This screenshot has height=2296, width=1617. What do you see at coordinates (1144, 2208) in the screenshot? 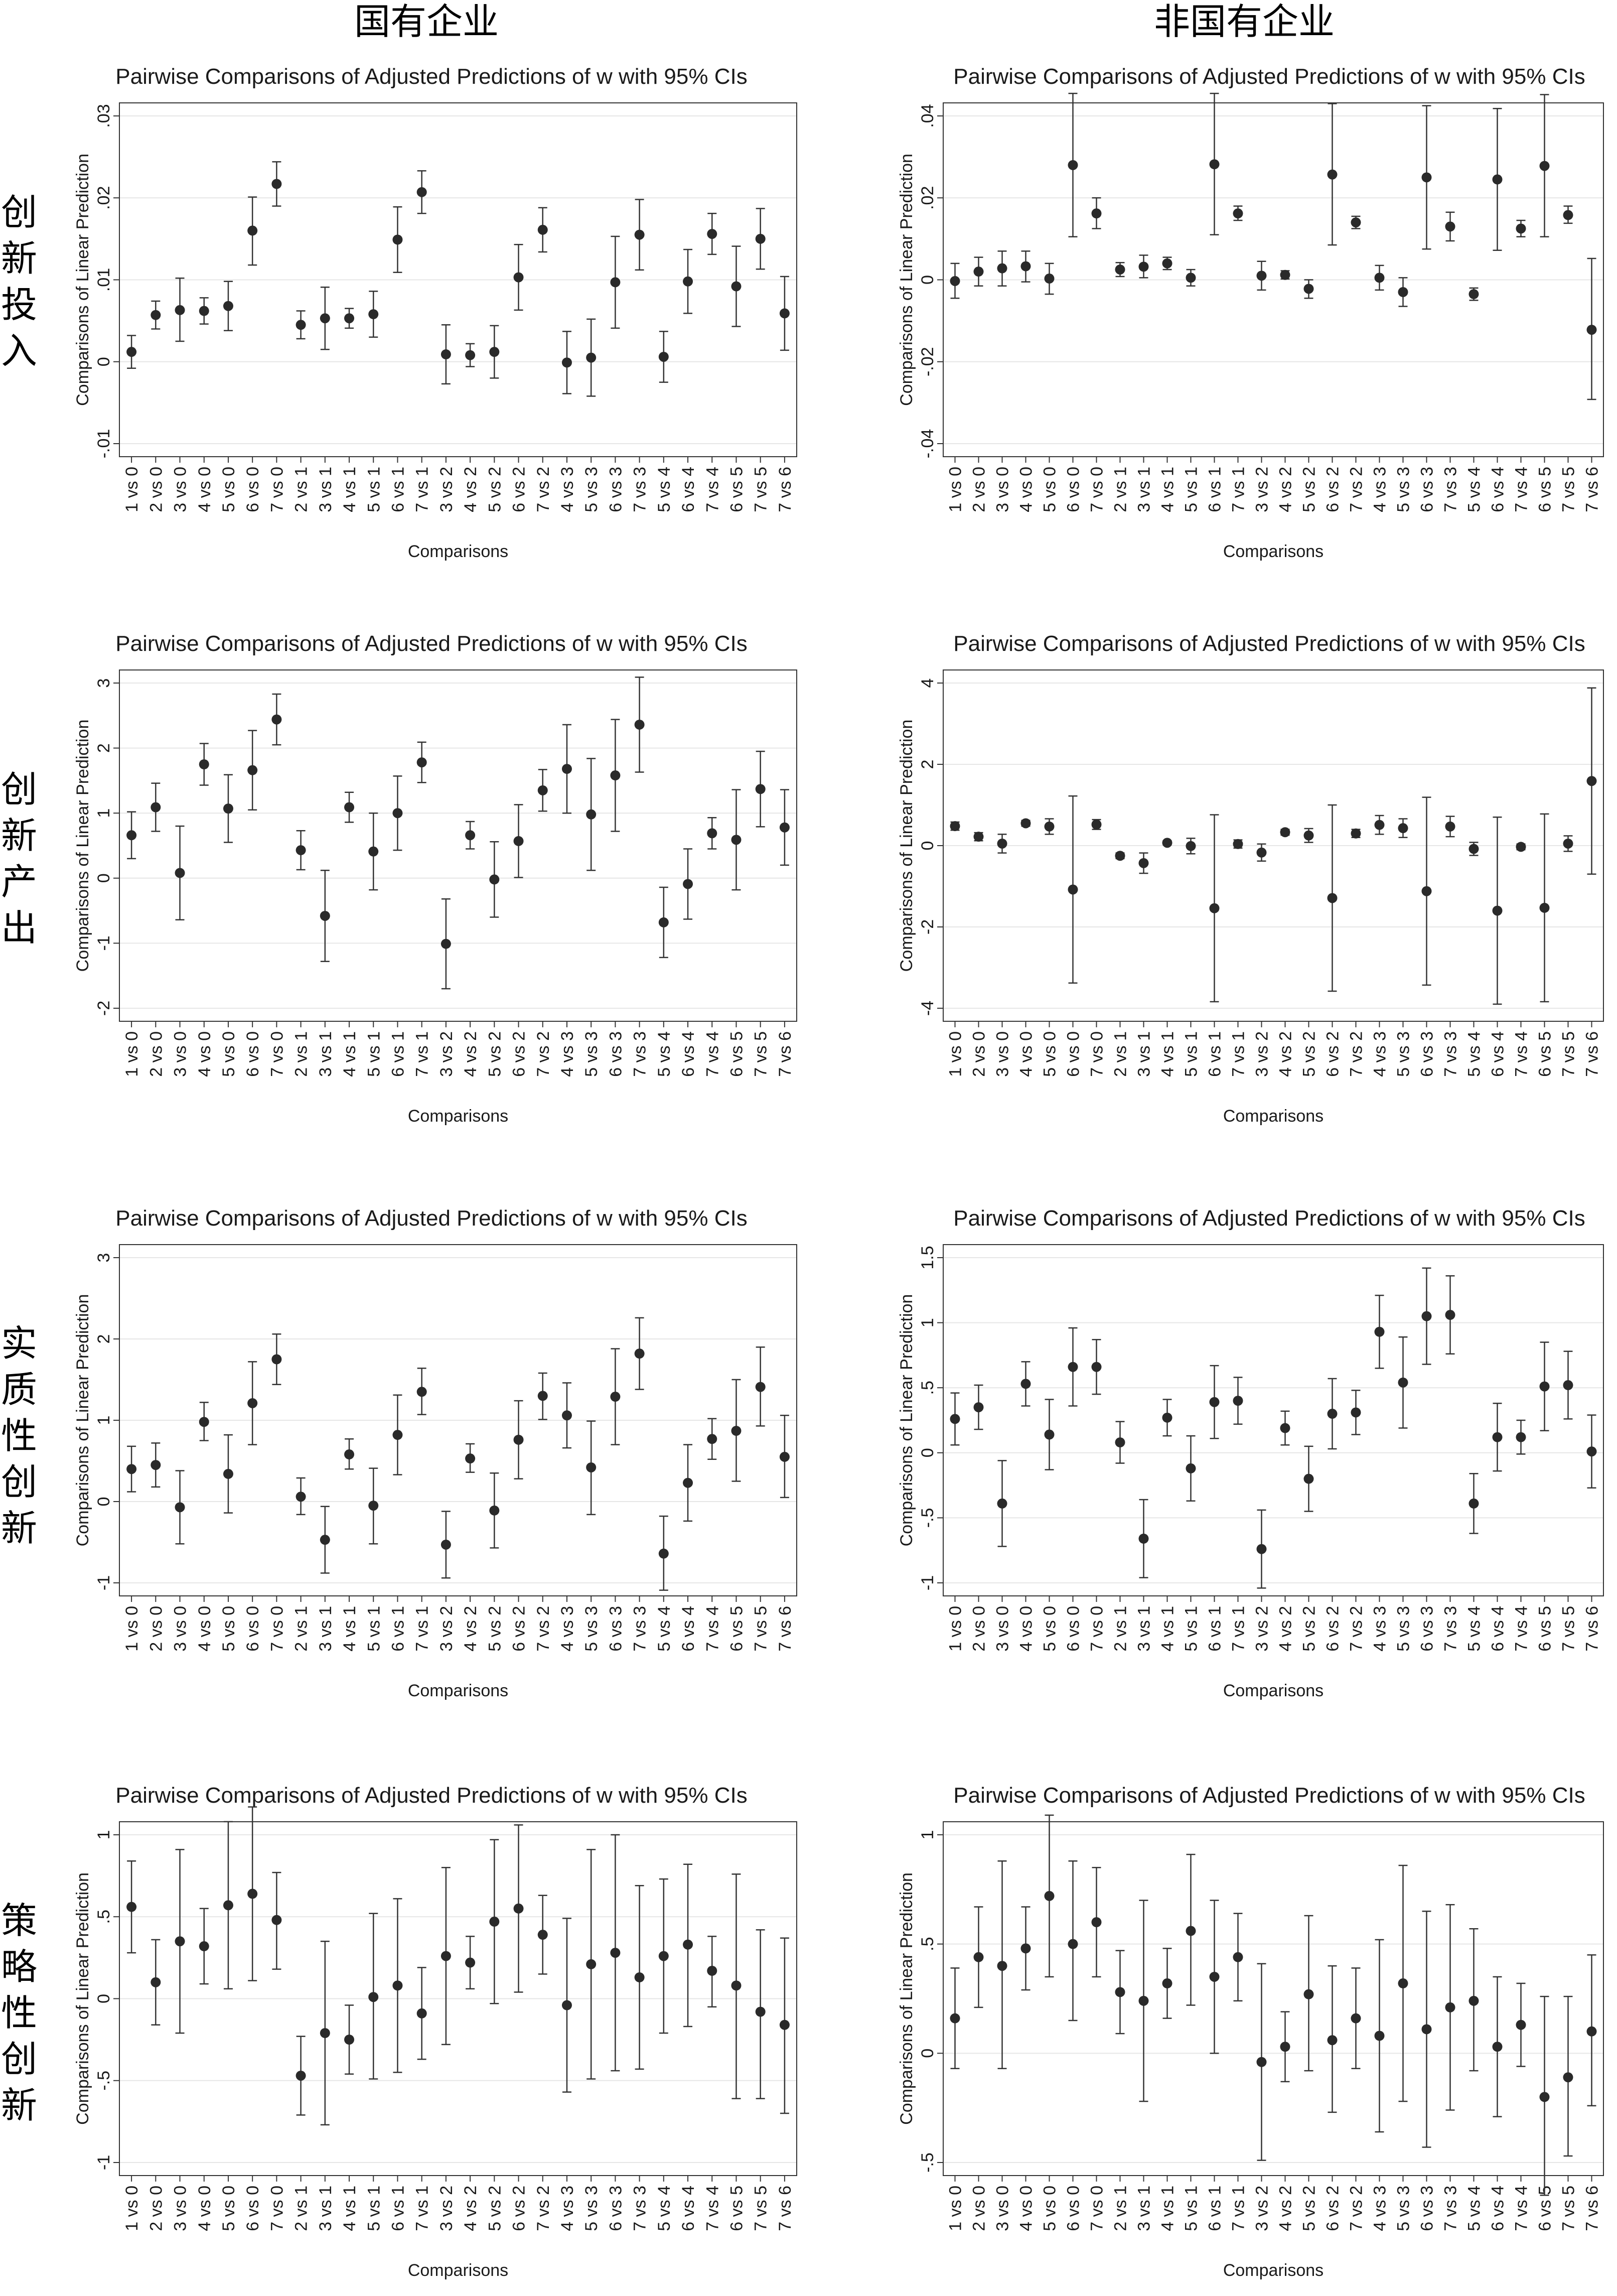
I see `x-tick-label: 3 vs 1` at bounding box center [1144, 2208].